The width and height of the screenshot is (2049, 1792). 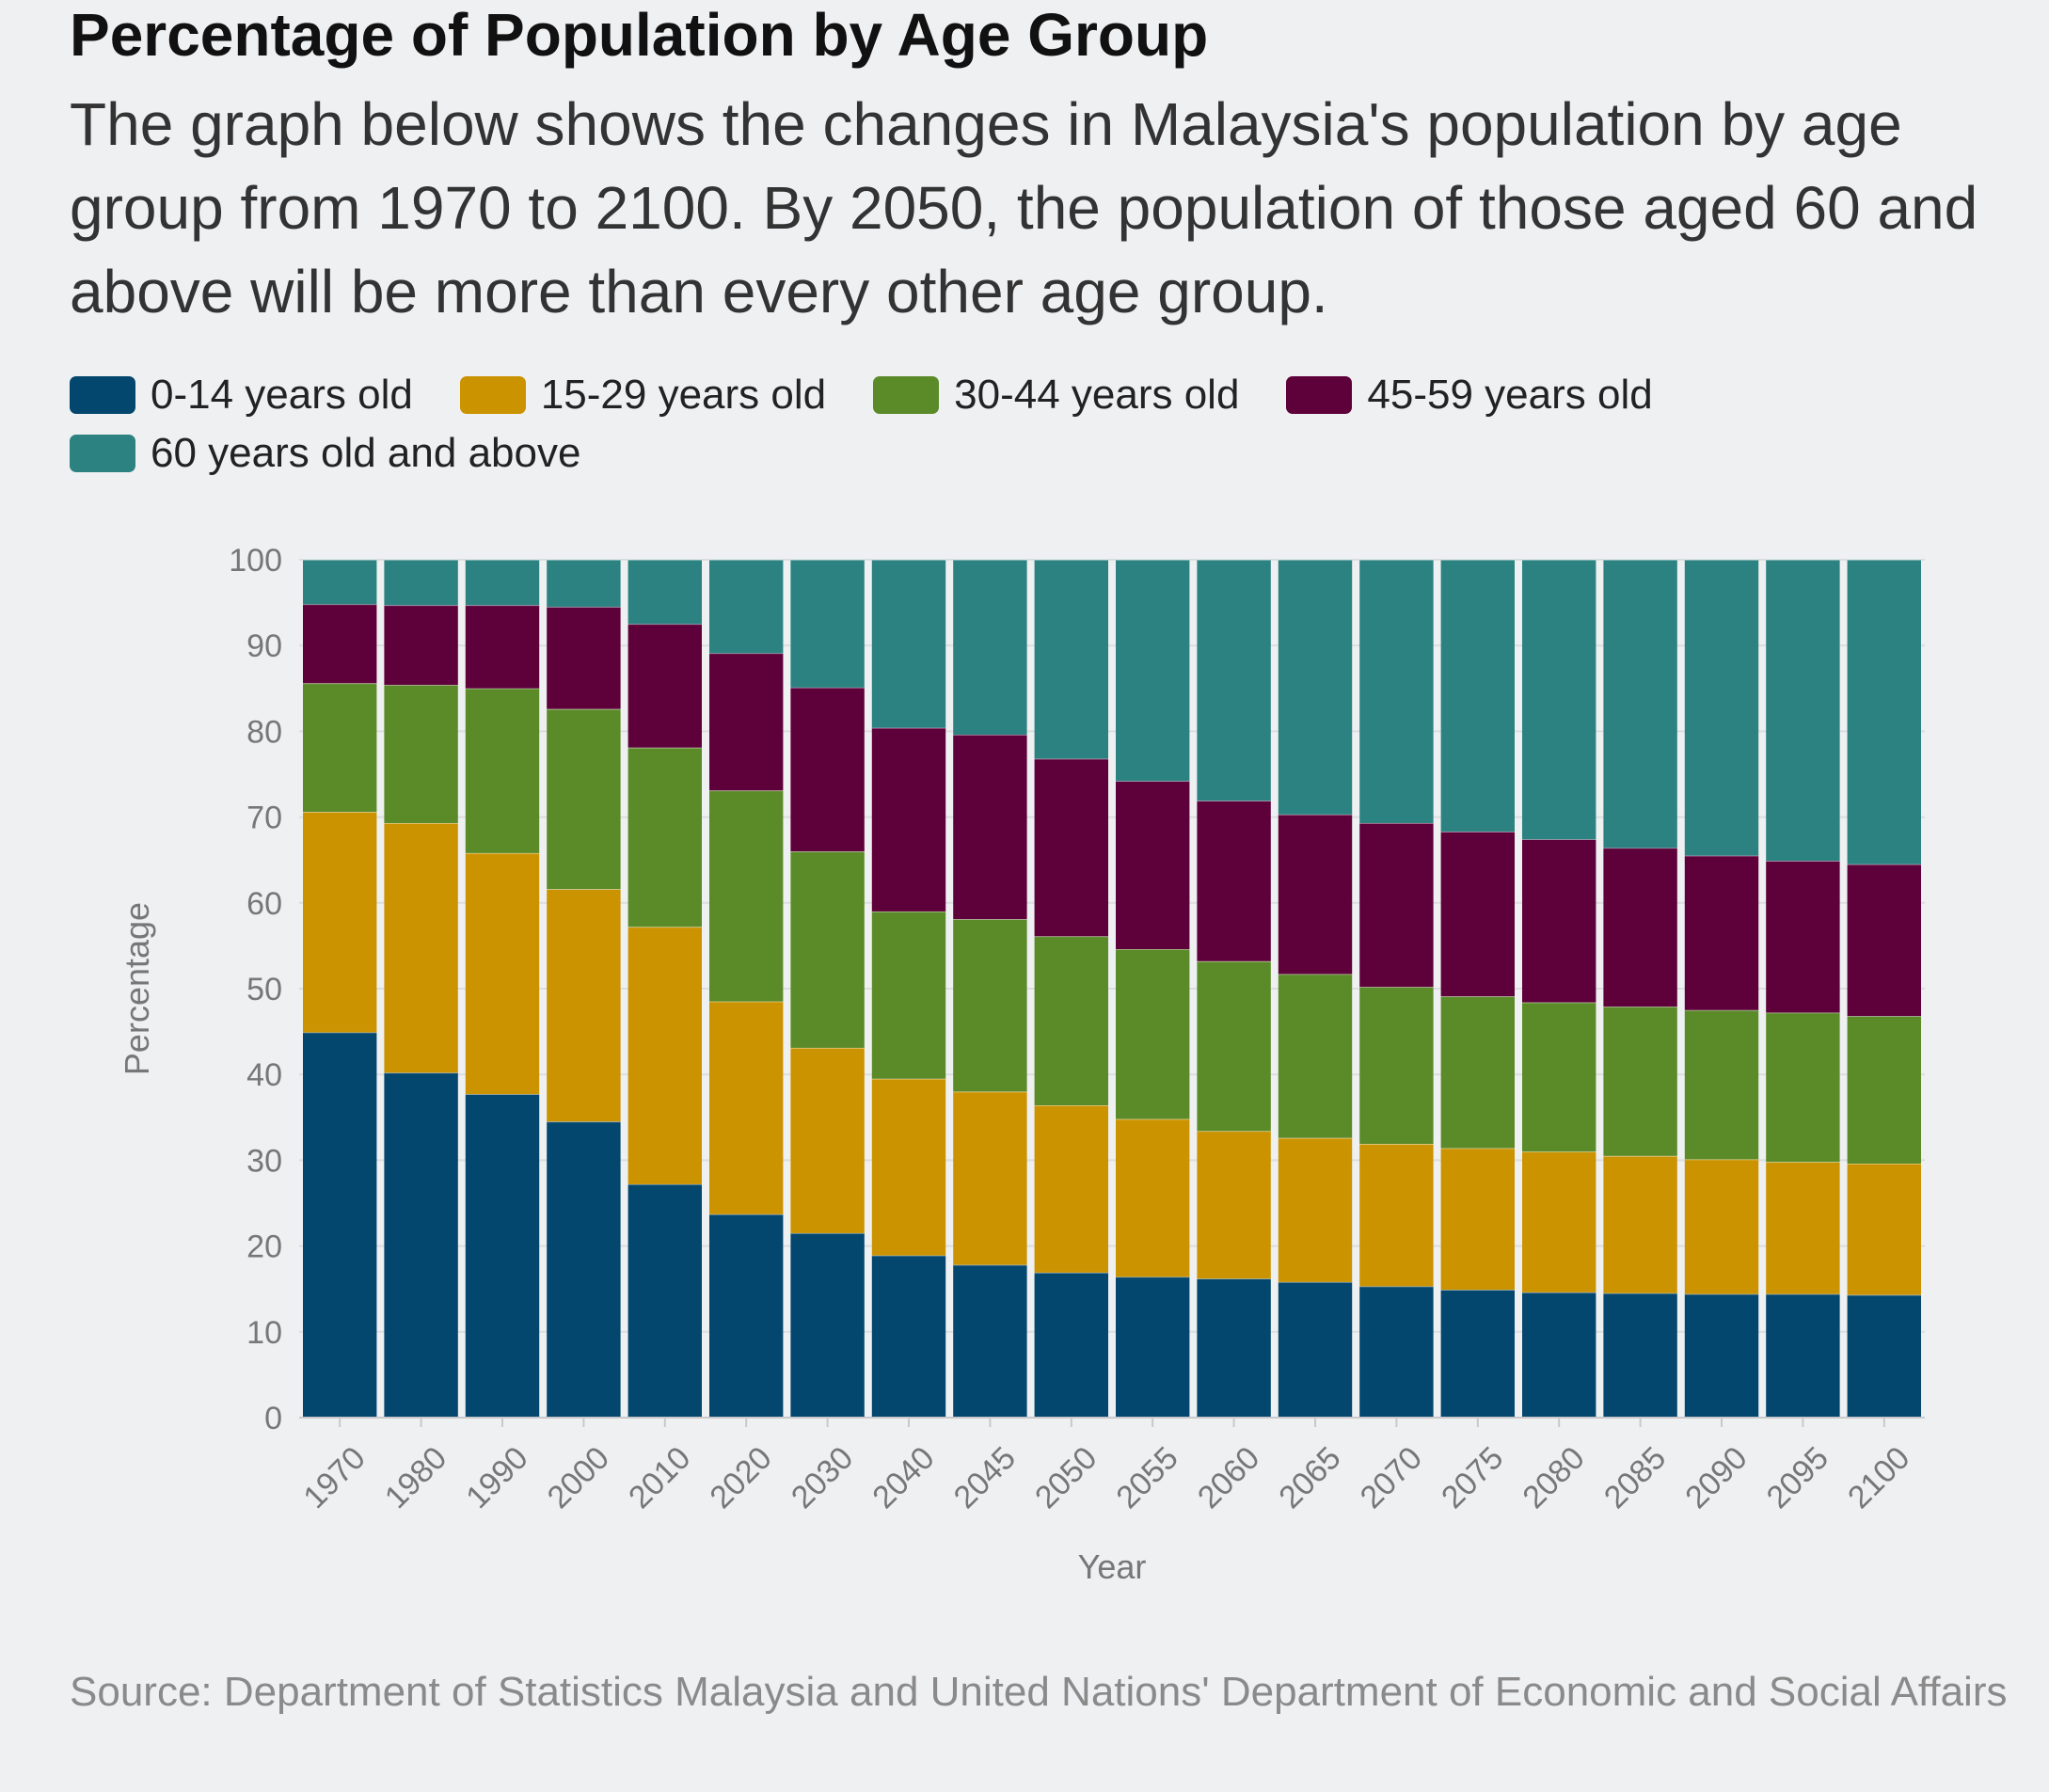 What do you see at coordinates (1056, 395) in the screenshot?
I see `legend-item: 30-44 years old` at bounding box center [1056, 395].